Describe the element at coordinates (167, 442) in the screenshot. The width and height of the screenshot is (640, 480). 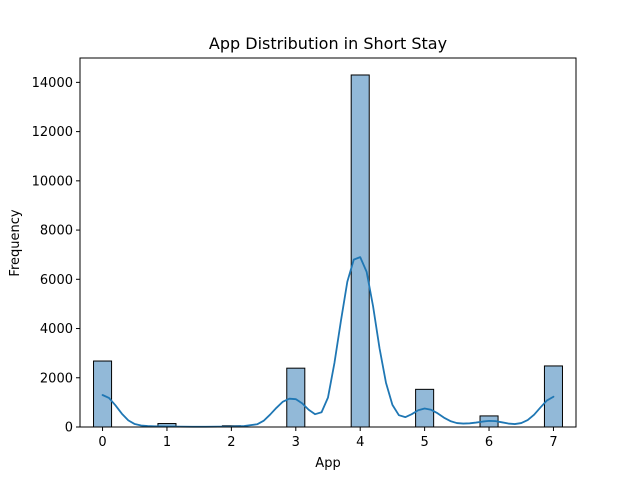
I see `x-tick-label: 1` at that location.